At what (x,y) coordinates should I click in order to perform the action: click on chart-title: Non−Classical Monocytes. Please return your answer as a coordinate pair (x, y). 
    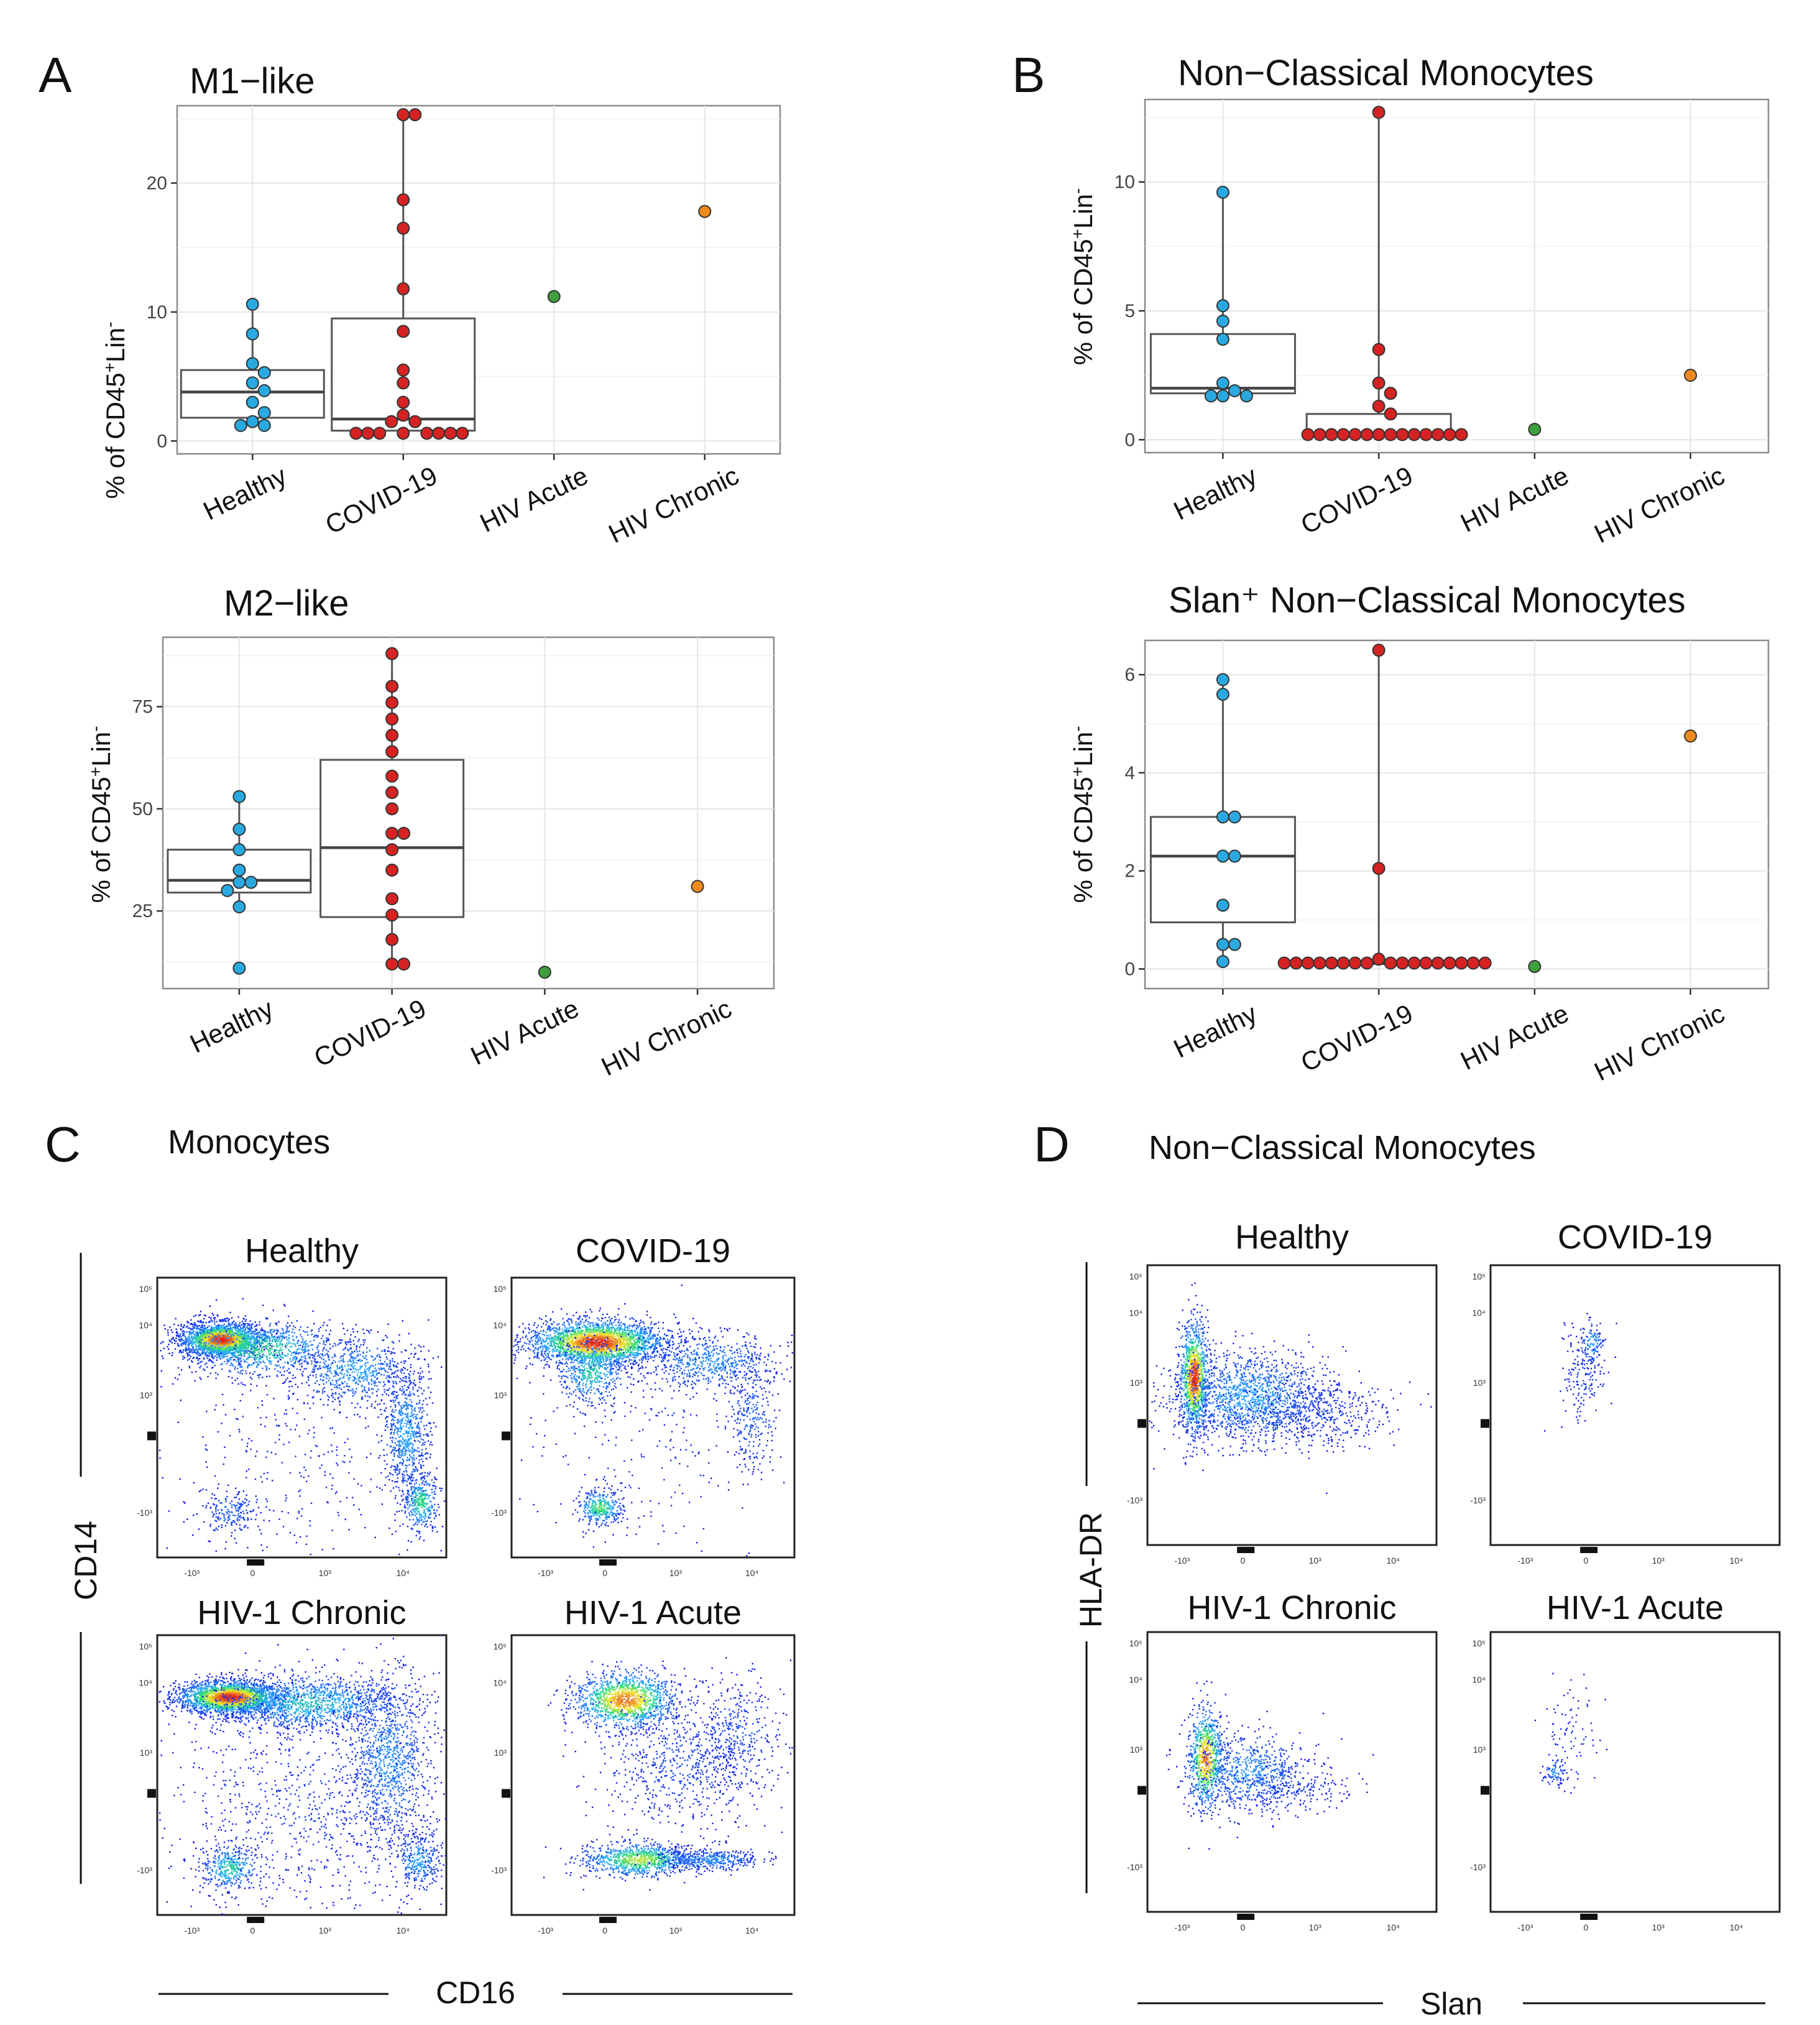
    Looking at the image, I should click on (1386, 73).